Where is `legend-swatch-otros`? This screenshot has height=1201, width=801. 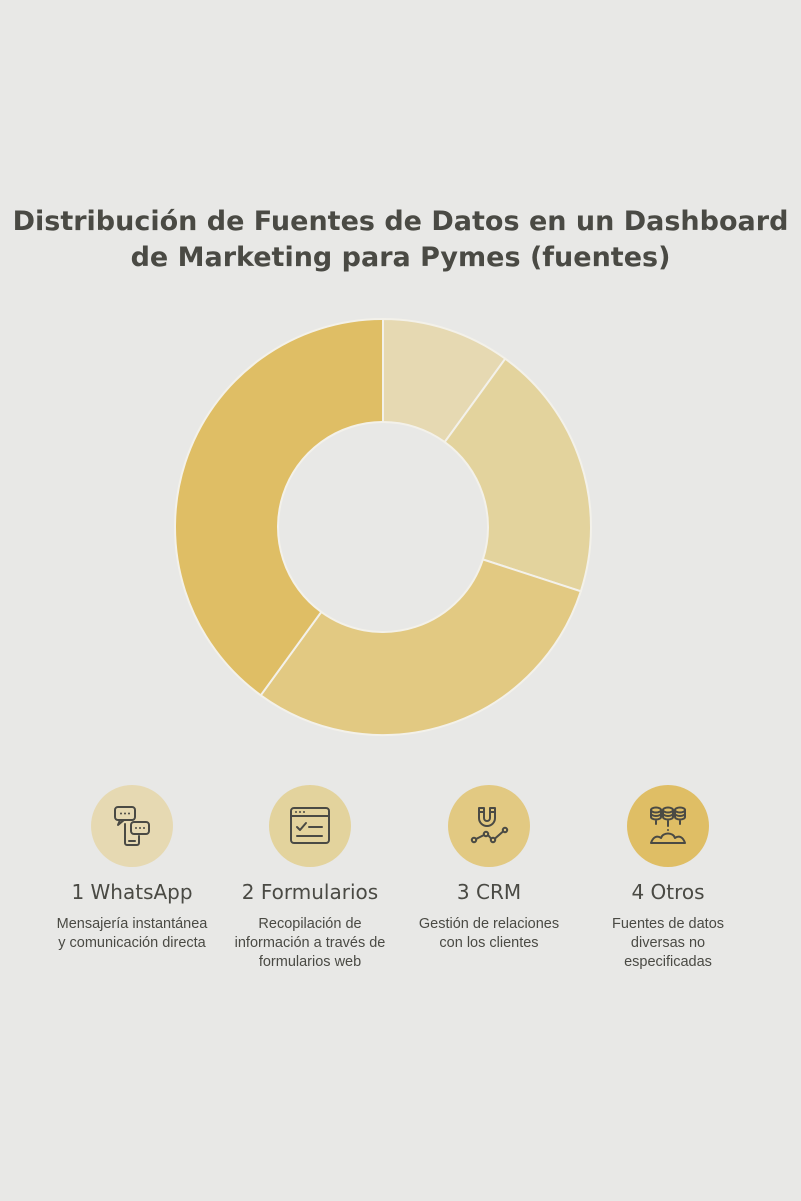 legend-swatch-otros is located at coordinates (668, 826).